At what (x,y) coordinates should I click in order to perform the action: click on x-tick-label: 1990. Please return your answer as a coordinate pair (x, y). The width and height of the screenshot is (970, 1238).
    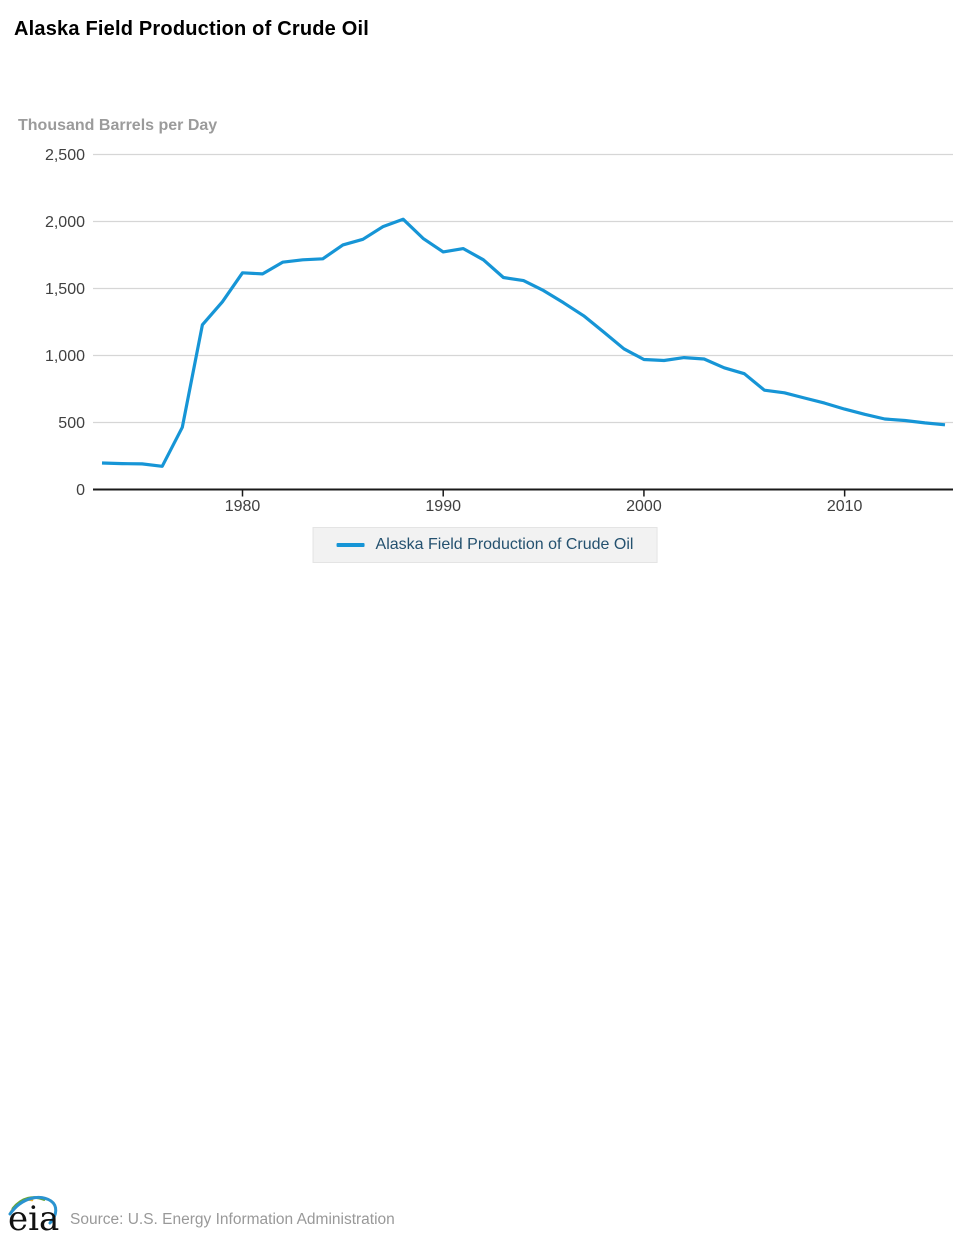
    Looking at the image, I should click on (443, 506).